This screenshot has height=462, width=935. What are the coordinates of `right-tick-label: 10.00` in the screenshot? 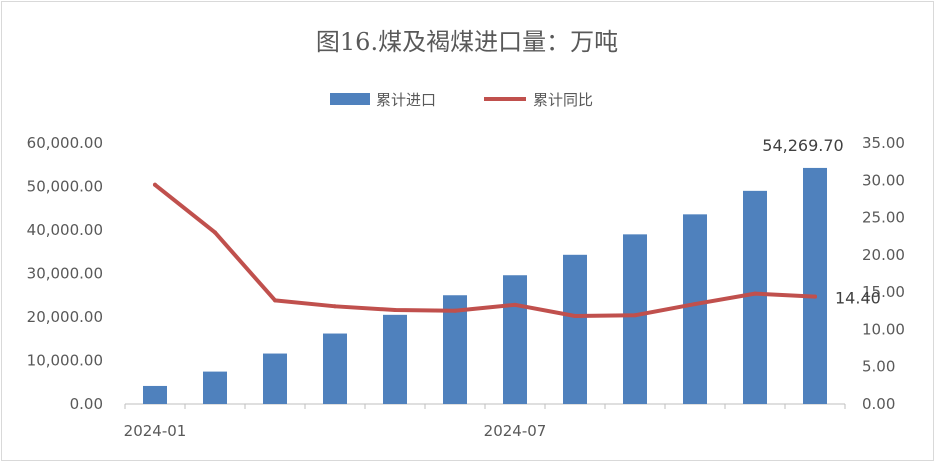 It's located at (883, 329).